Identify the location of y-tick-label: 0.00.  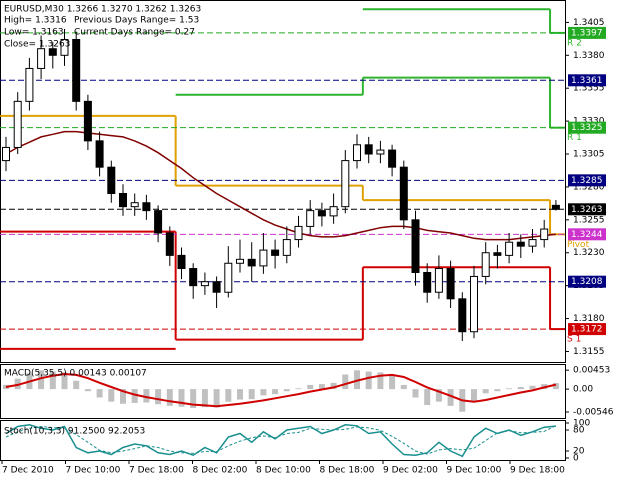
(583, 390).